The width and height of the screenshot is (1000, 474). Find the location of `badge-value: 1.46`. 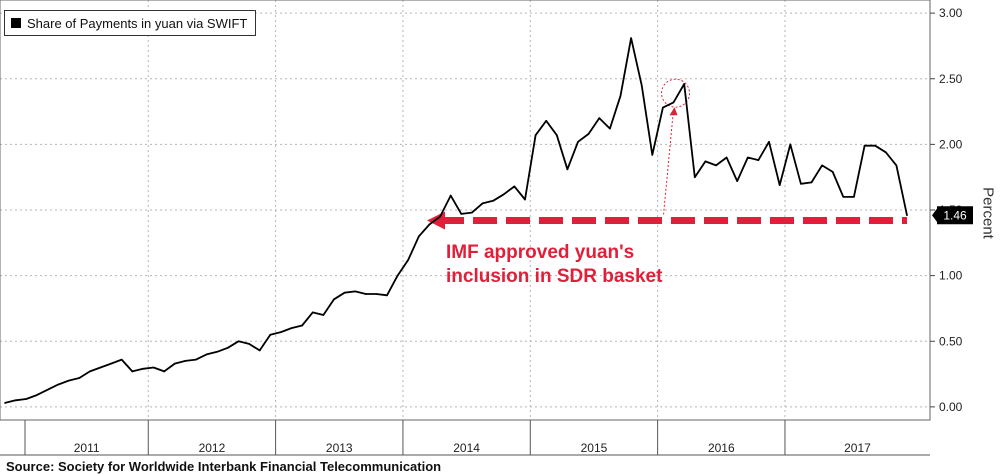

badge-value: 1.46 is located at coordinates (955, 215).